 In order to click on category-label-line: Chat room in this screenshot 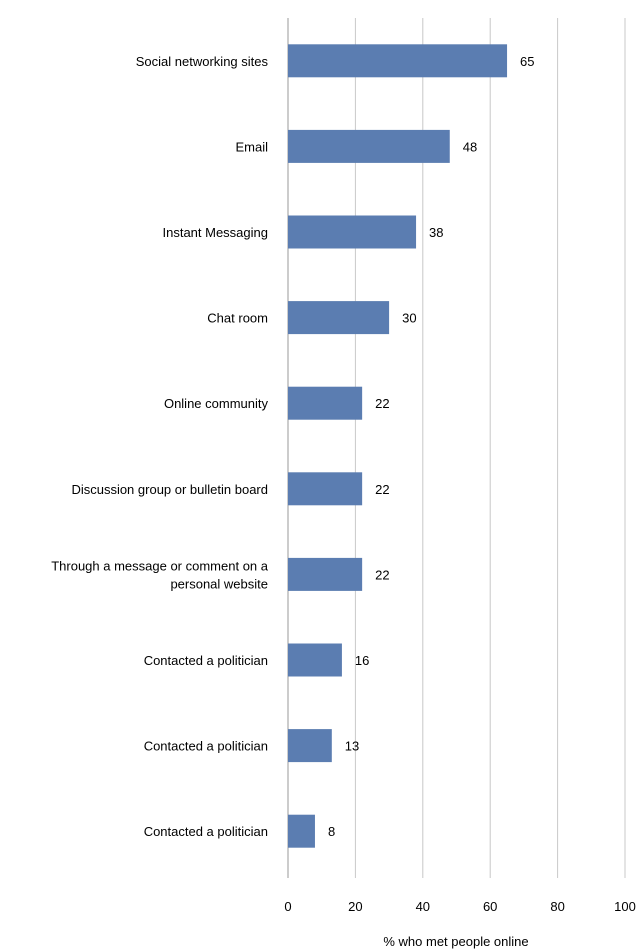, I will do `click(237, 318)`.